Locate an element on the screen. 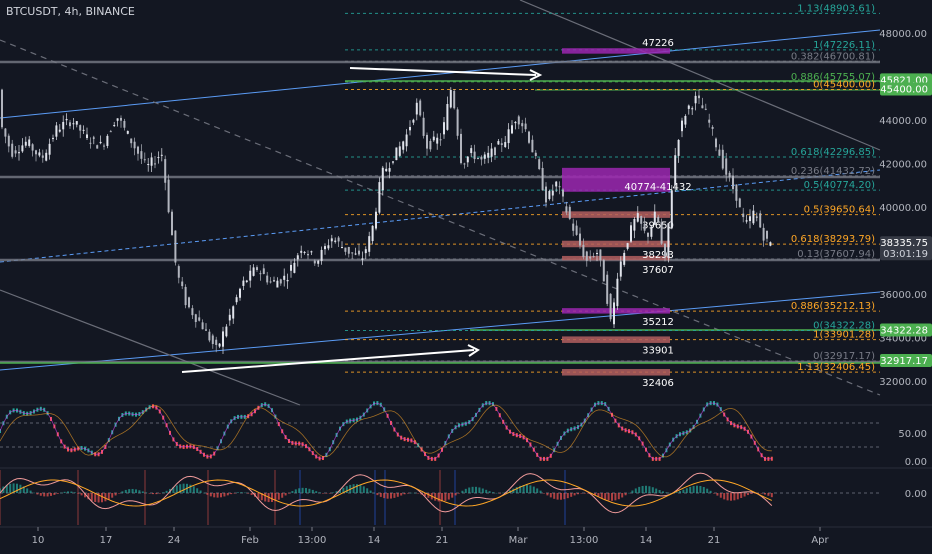 The height and width of the screenshot is (554, 932). arrow-bottom-head is located at coordinates (473, 350).